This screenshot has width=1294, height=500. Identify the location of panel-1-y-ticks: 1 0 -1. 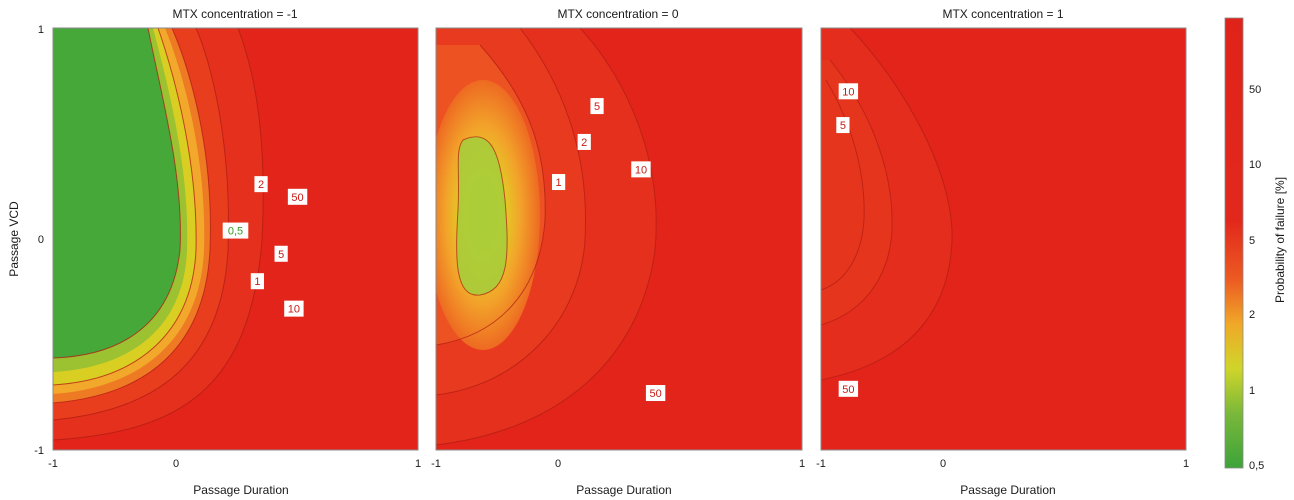
(39, 240).